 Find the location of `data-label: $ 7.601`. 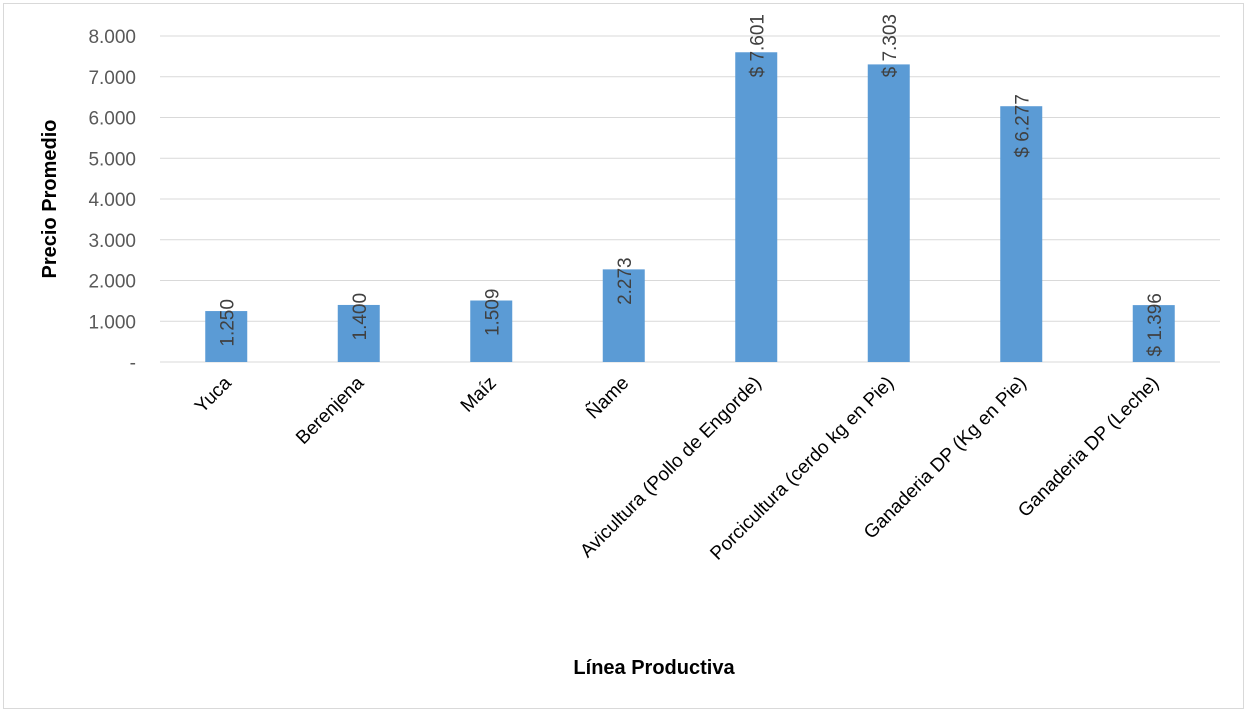

data-label: $ 7.601 is located at coordinates (757, 45).